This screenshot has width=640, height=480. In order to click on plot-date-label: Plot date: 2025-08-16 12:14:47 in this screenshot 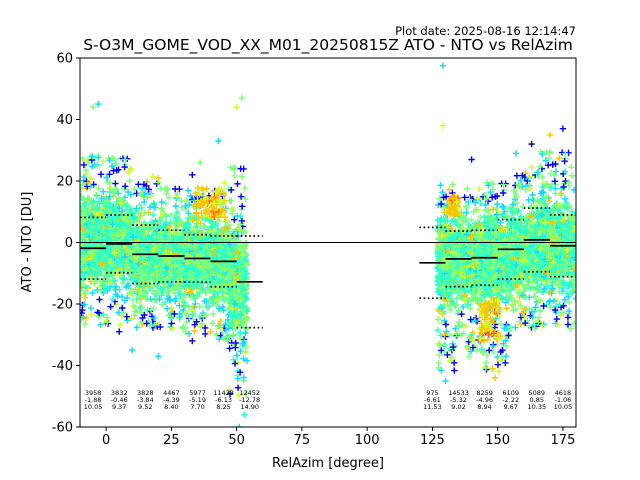, I will do `click(485, 31)`.